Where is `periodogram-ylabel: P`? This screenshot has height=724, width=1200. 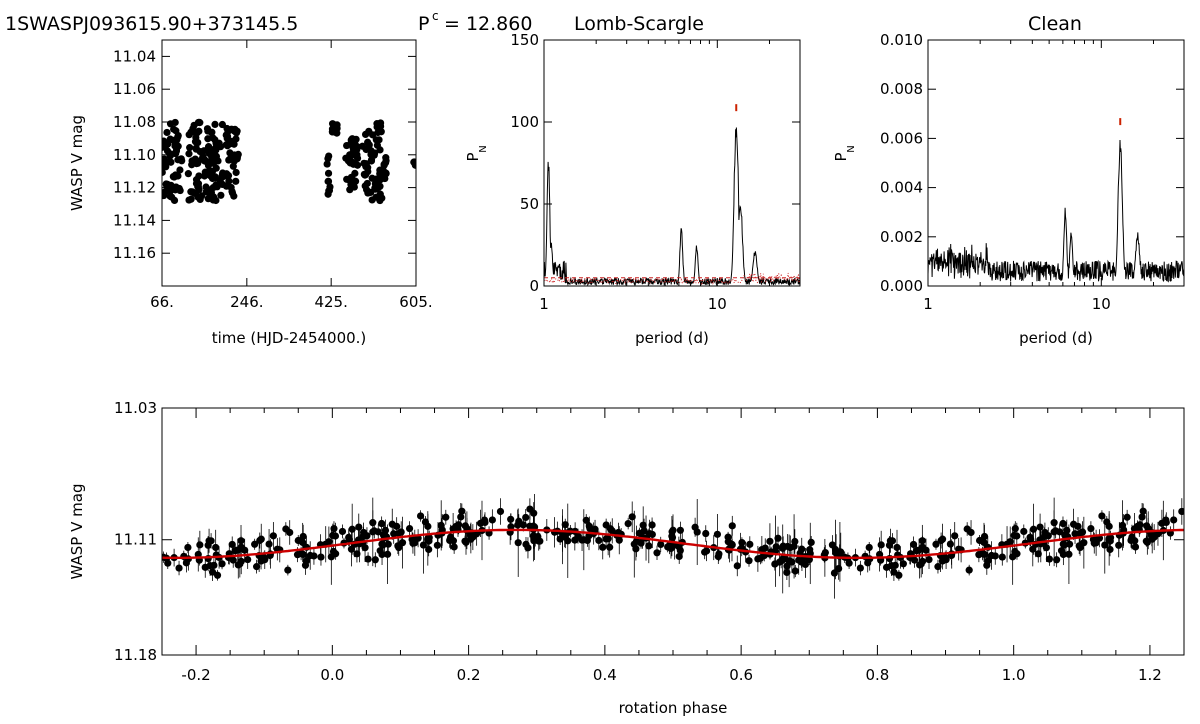
periodogram-ylabel: P is located at coordinates (473, 156).